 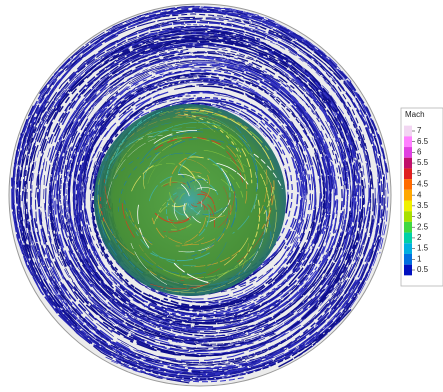 I want to click on colorbar: 7 6.56 5.5 5 4.54 3.5 32.5 2 1.51 0.5, so click(x=416, y=200).